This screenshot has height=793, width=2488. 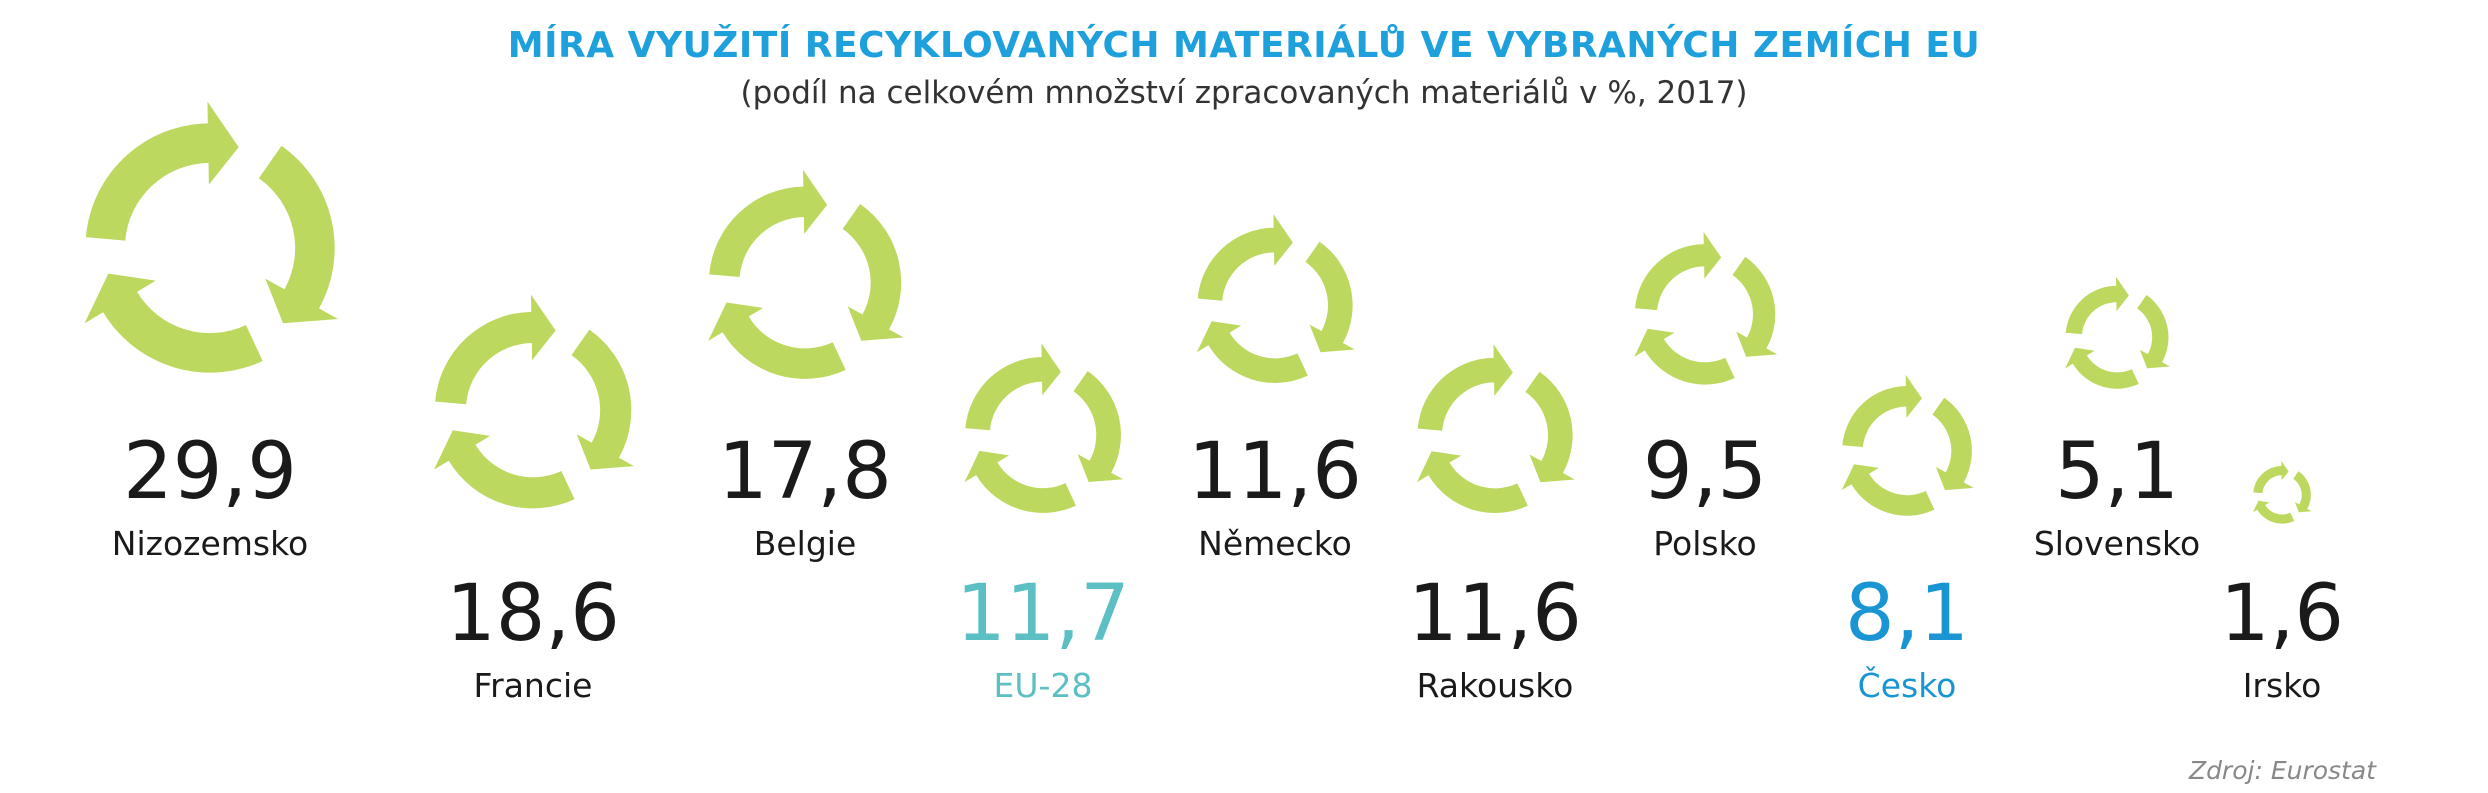 What do you see at coordinates (1907, 614) in the screenshot?
I see `value-label: 8,1` at bounding box center [1907, 614].